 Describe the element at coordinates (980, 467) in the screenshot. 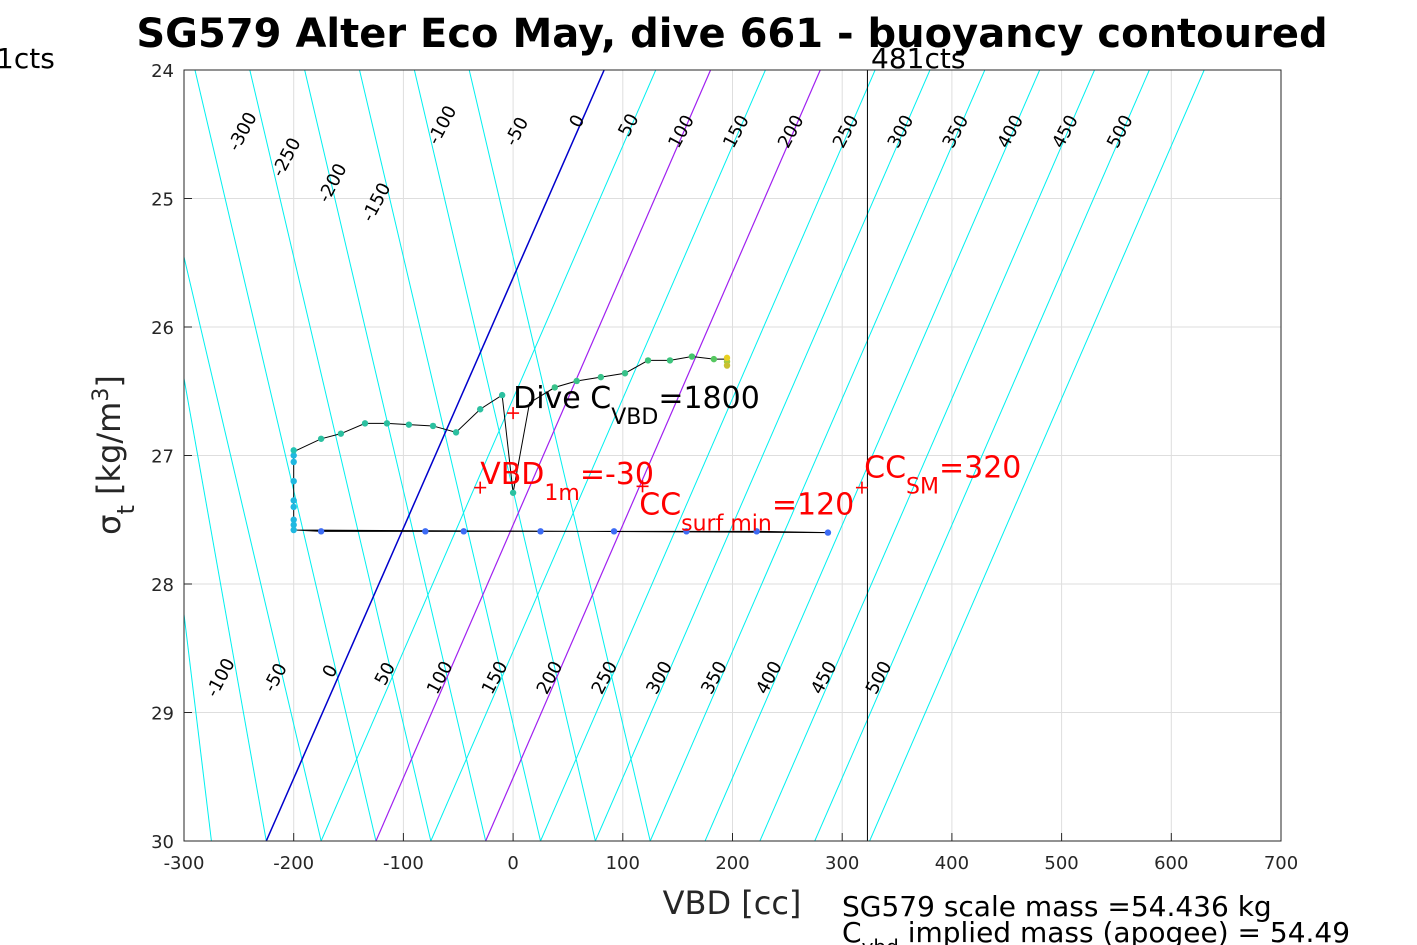

I see `cc-sm-value: =320` at that location.